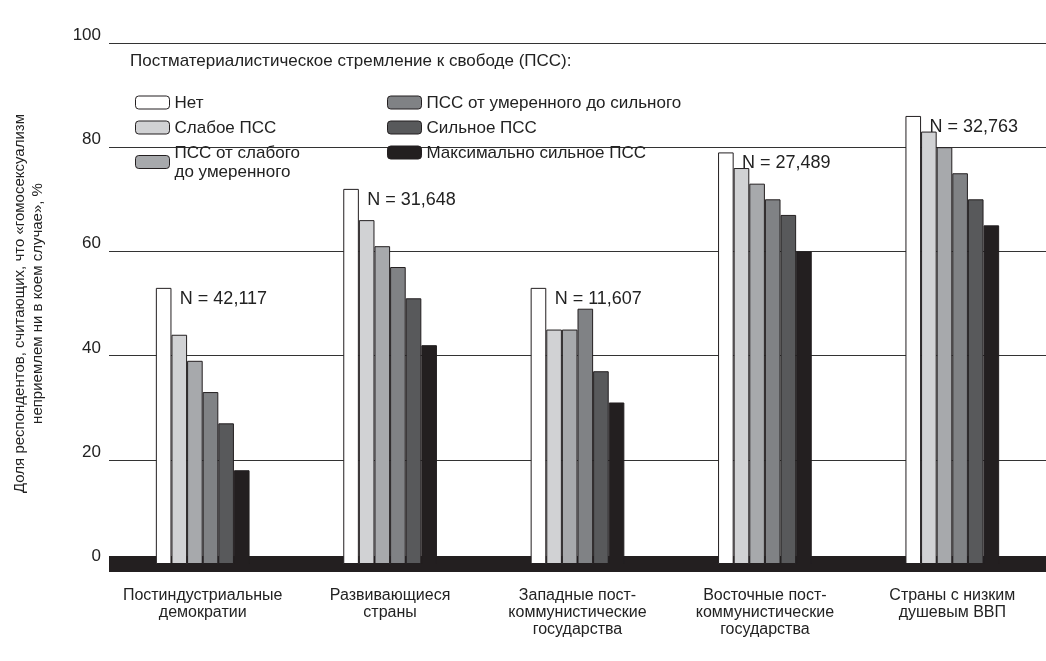 The width and height of the screenshot is (1046, 661). I want to click on legend-label: Нет, so click(189, 102).